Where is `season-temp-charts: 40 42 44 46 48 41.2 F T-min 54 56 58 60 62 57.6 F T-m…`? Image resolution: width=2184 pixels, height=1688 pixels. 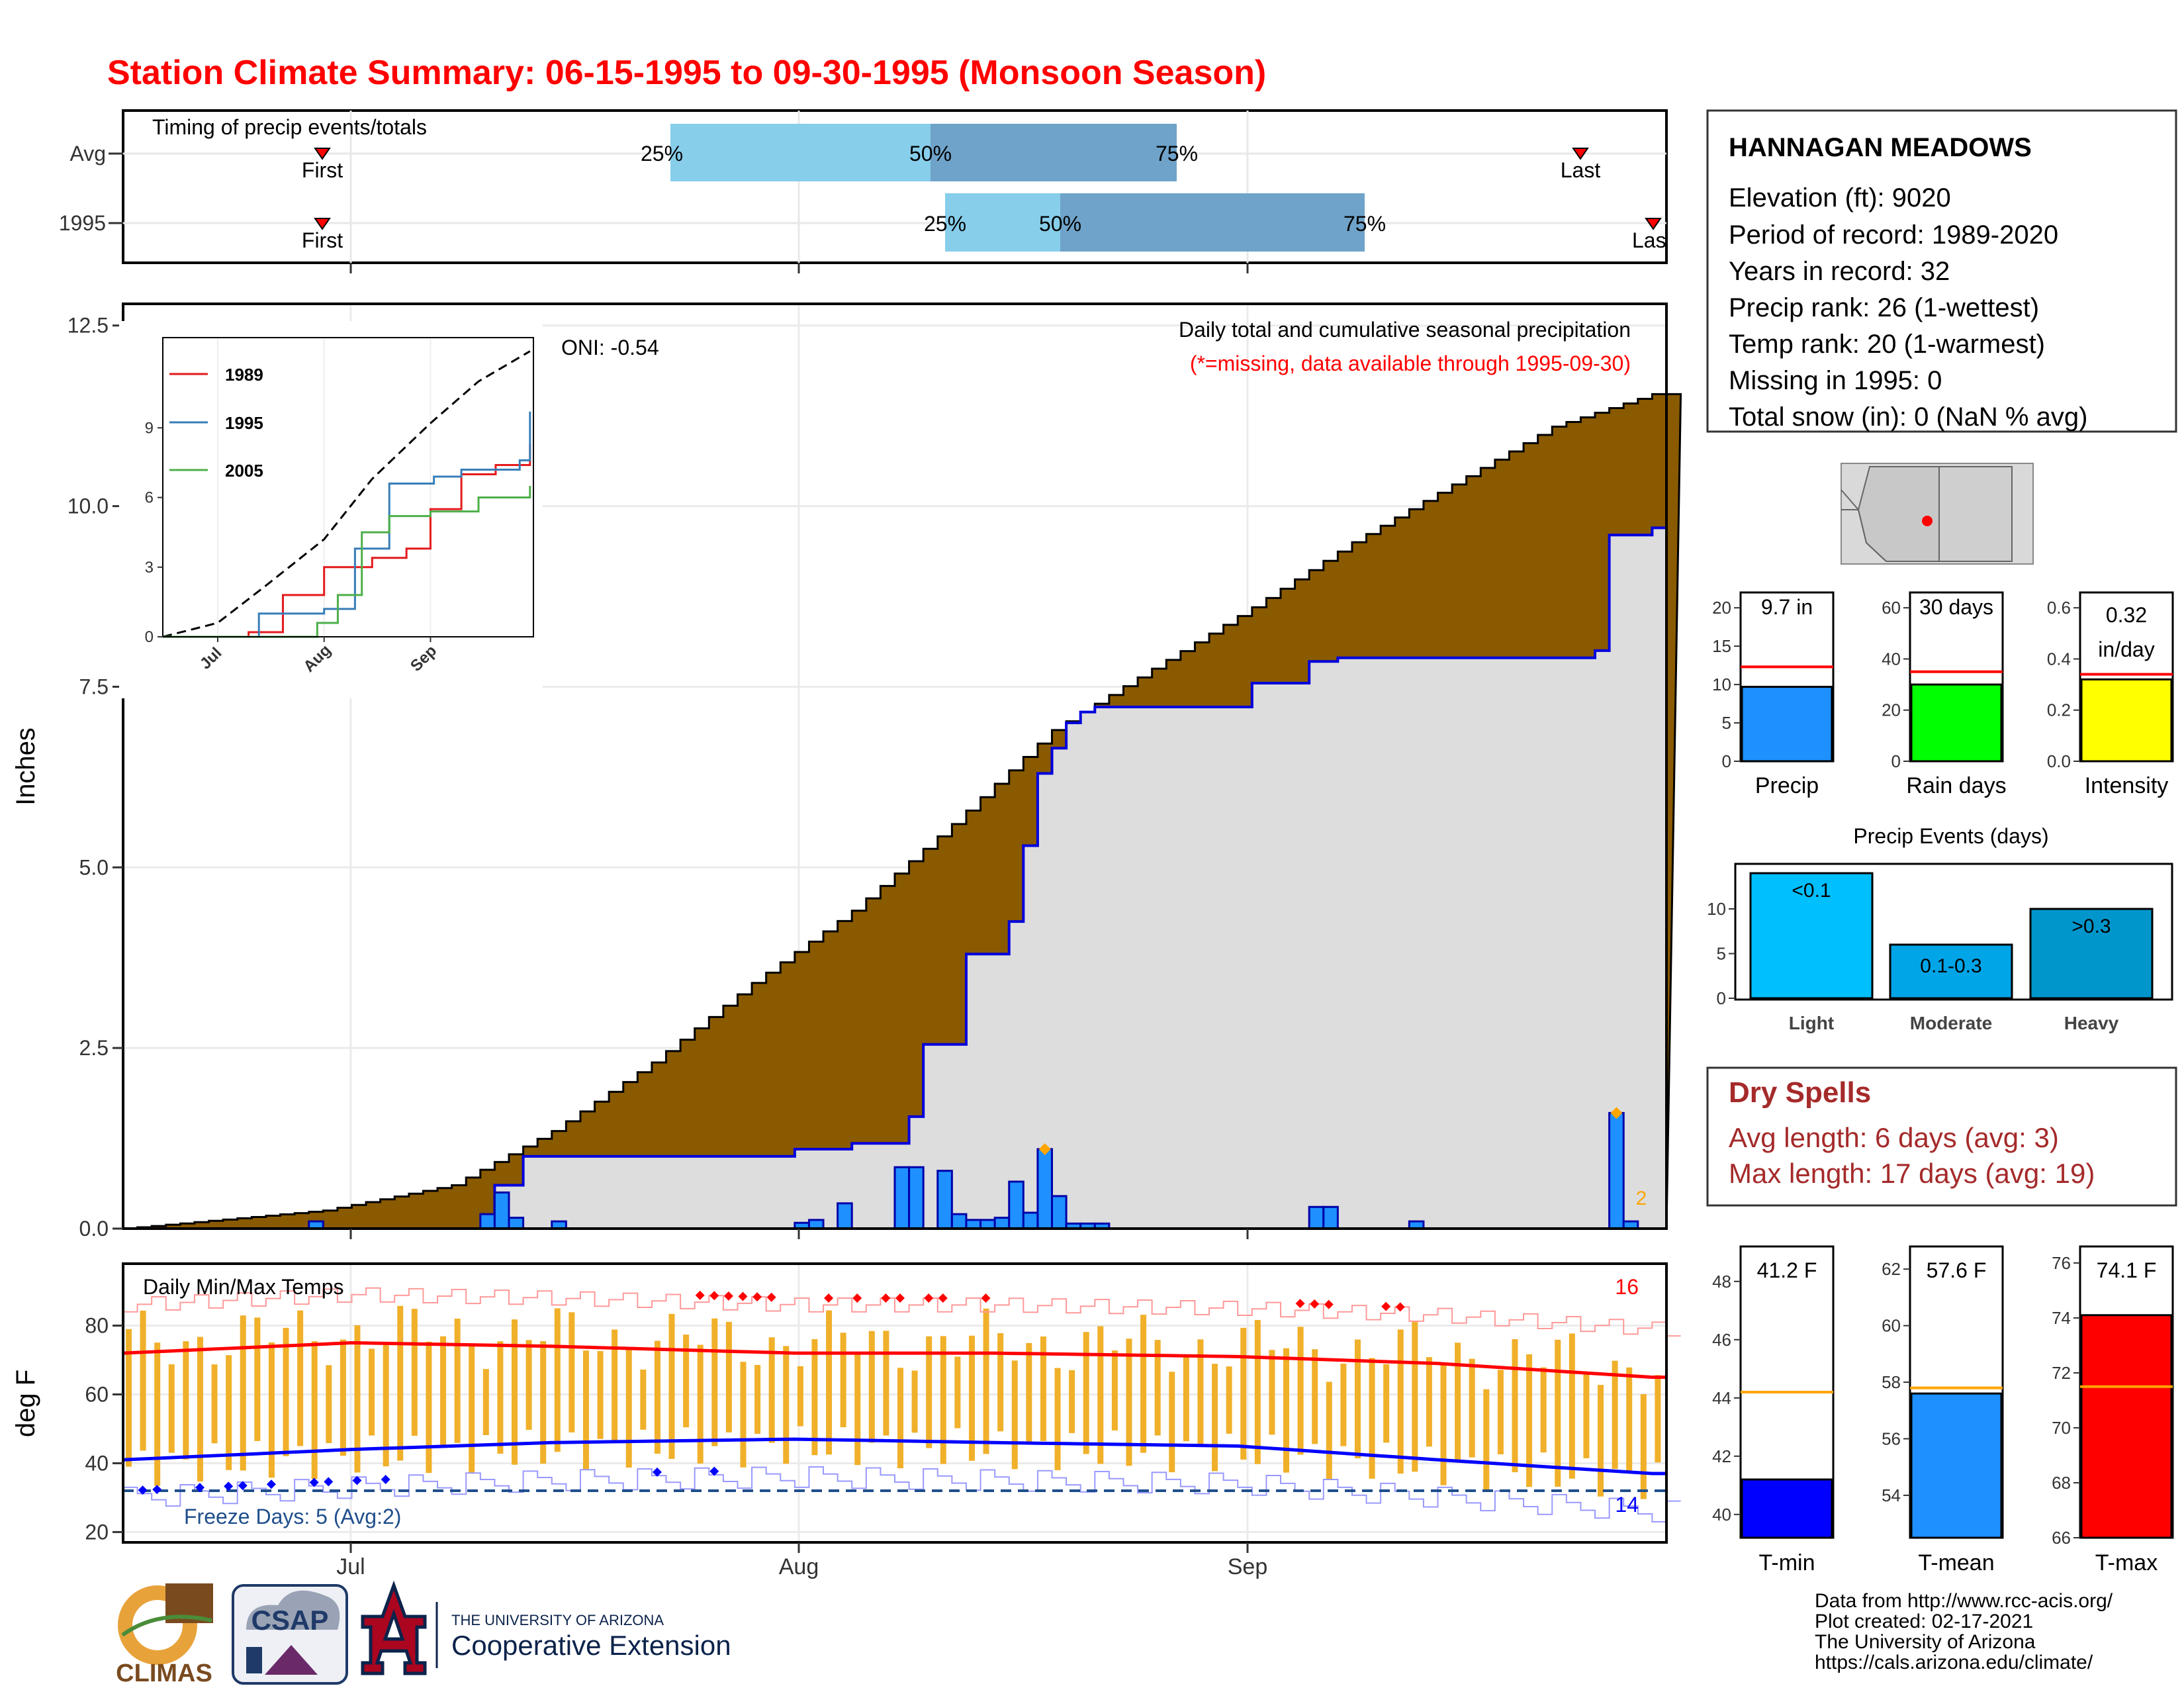
season-temp-charts: 40 42 44 46 48 41.2 F T-min 54 56 58 60 62 57.6 F T-m… is located at coordinates (1943, 1410).